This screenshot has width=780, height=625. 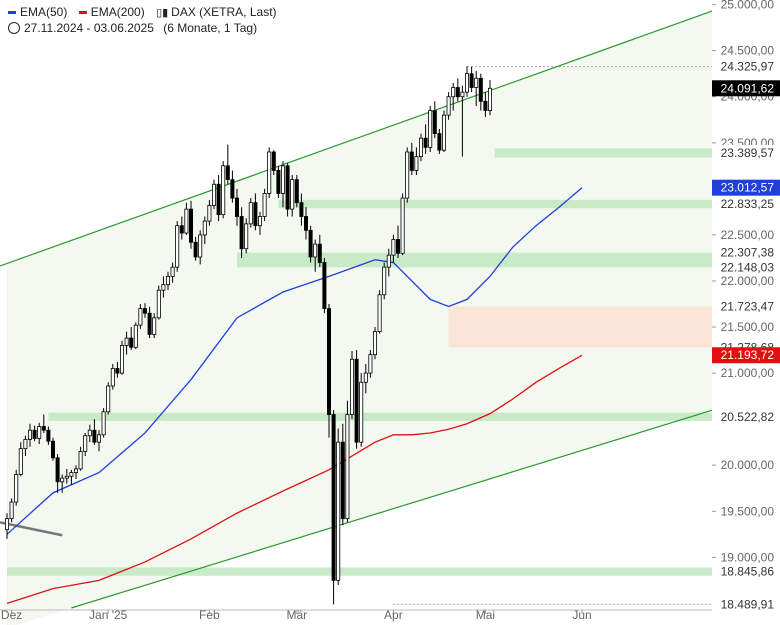 I want to click on short-trendline, so click(x=31, y=529).